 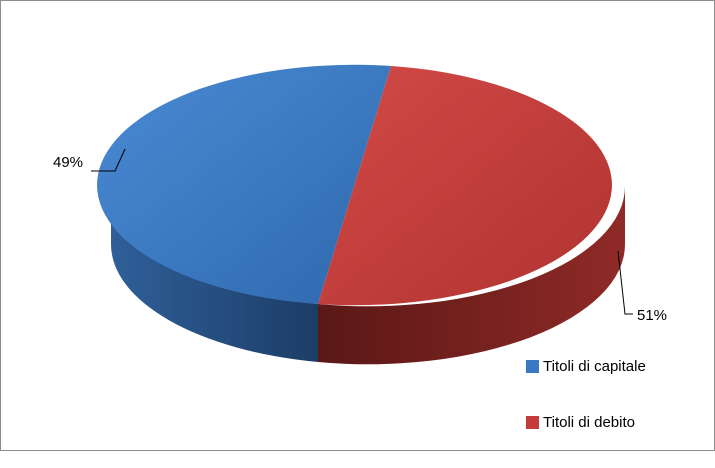 I want to click on leader-line-debito, so click(x=625, y=282).